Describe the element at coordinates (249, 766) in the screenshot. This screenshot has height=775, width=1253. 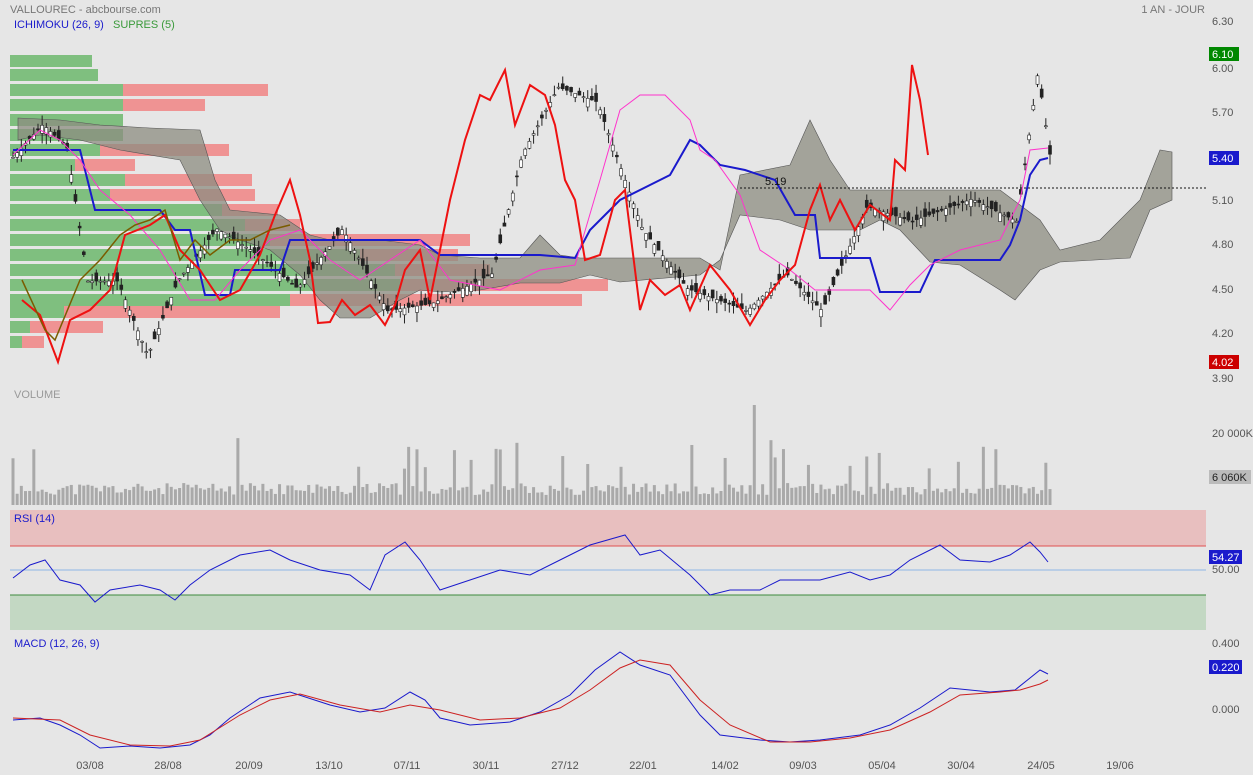
I see `x-tick: 20/09` at that location.